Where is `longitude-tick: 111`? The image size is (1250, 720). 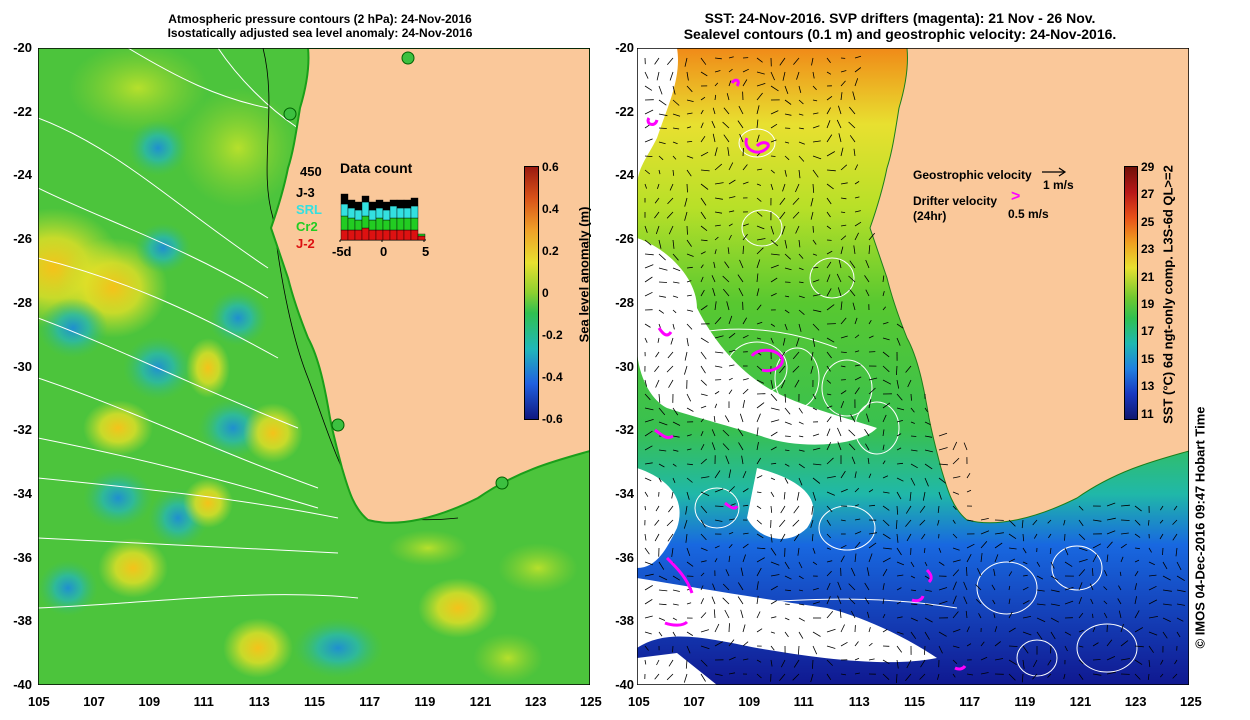
longitude-tick: 111 is located at coordinates (803, 701).